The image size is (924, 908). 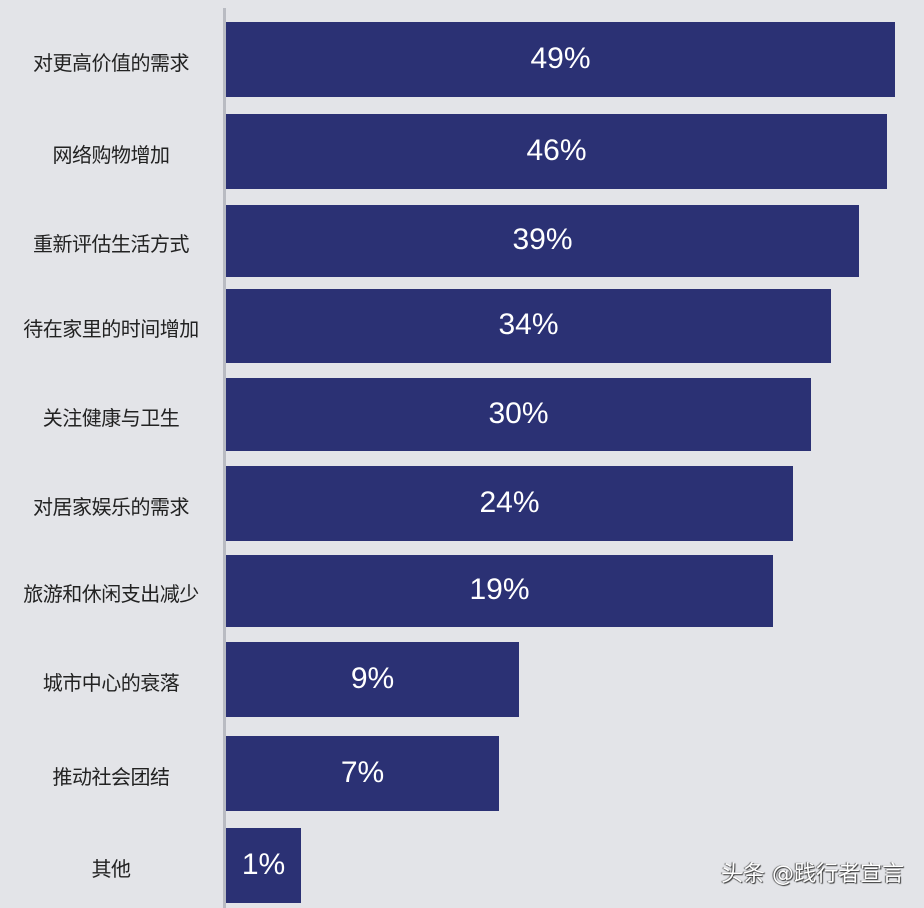 I want to click on category-label: 城市中心的衰落, so click(x=111, y=682).